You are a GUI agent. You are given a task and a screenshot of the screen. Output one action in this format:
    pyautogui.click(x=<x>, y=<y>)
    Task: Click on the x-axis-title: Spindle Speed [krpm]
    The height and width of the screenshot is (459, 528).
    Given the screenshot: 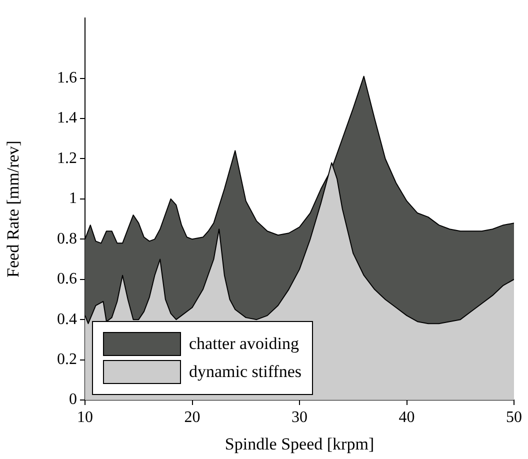 What is the action you would take?
    pyautogui.click(x=299, y=444)
    